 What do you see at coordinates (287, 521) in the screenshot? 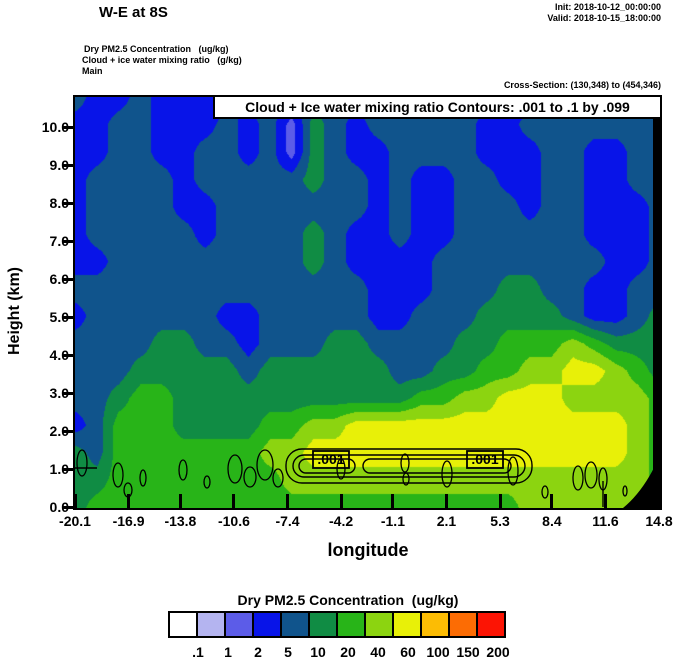
I see `x-tick-label: -7.4` at bounding box center [287, 521].